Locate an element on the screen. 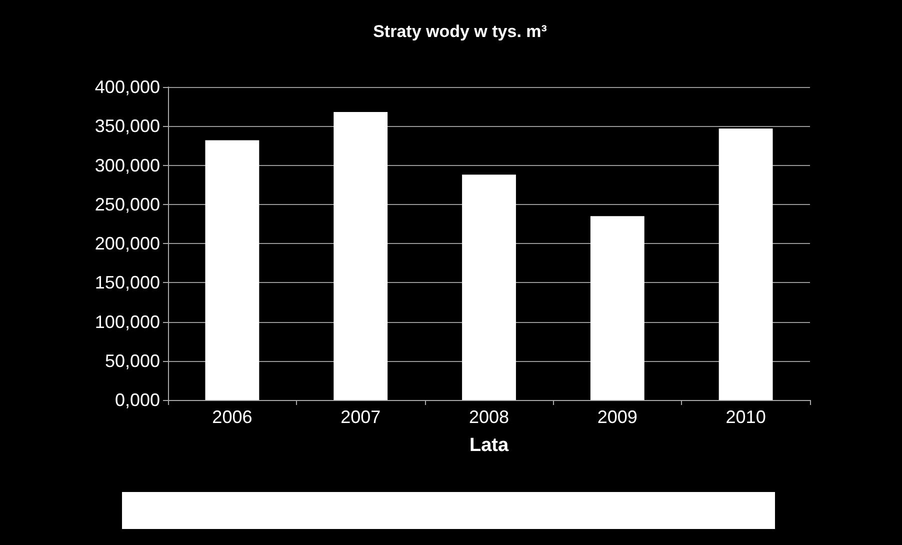  y-tick-label: 400,000 is located at coordinates (127, 87).